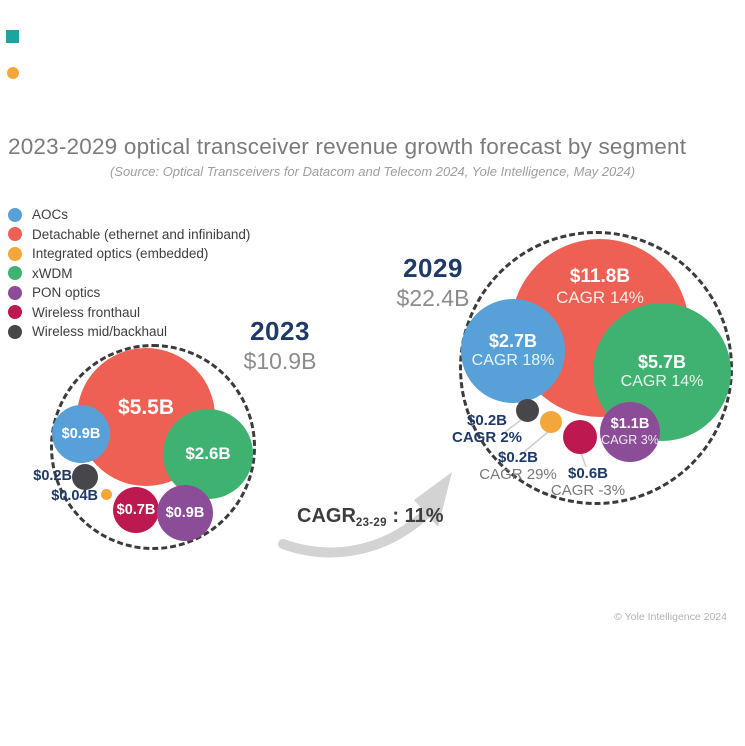  Describe the element at coordinates (326, 516) in the screenshot. I see `cagr-word: CAGR` at that location.